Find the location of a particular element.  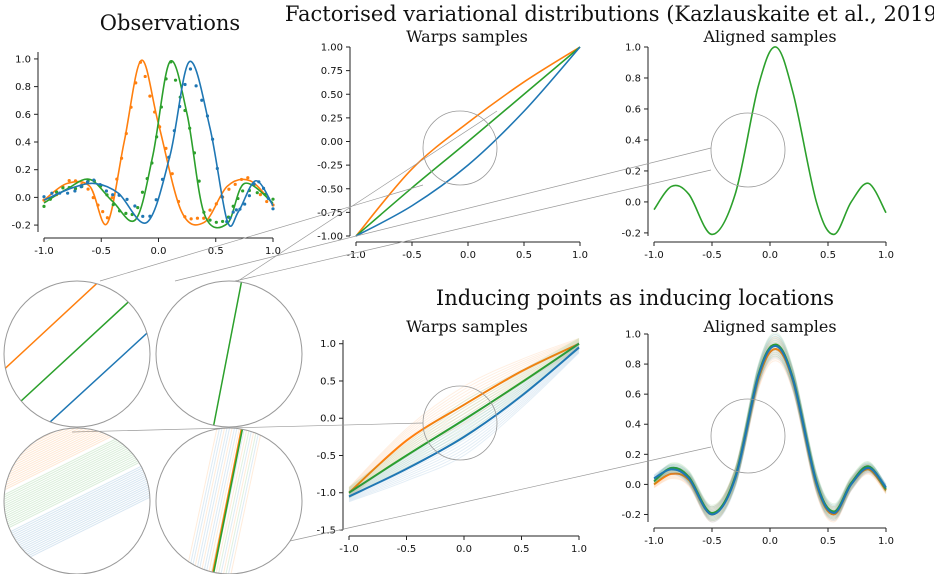

zoom-circle-ind-aligned is located at coordinates (748, 436).